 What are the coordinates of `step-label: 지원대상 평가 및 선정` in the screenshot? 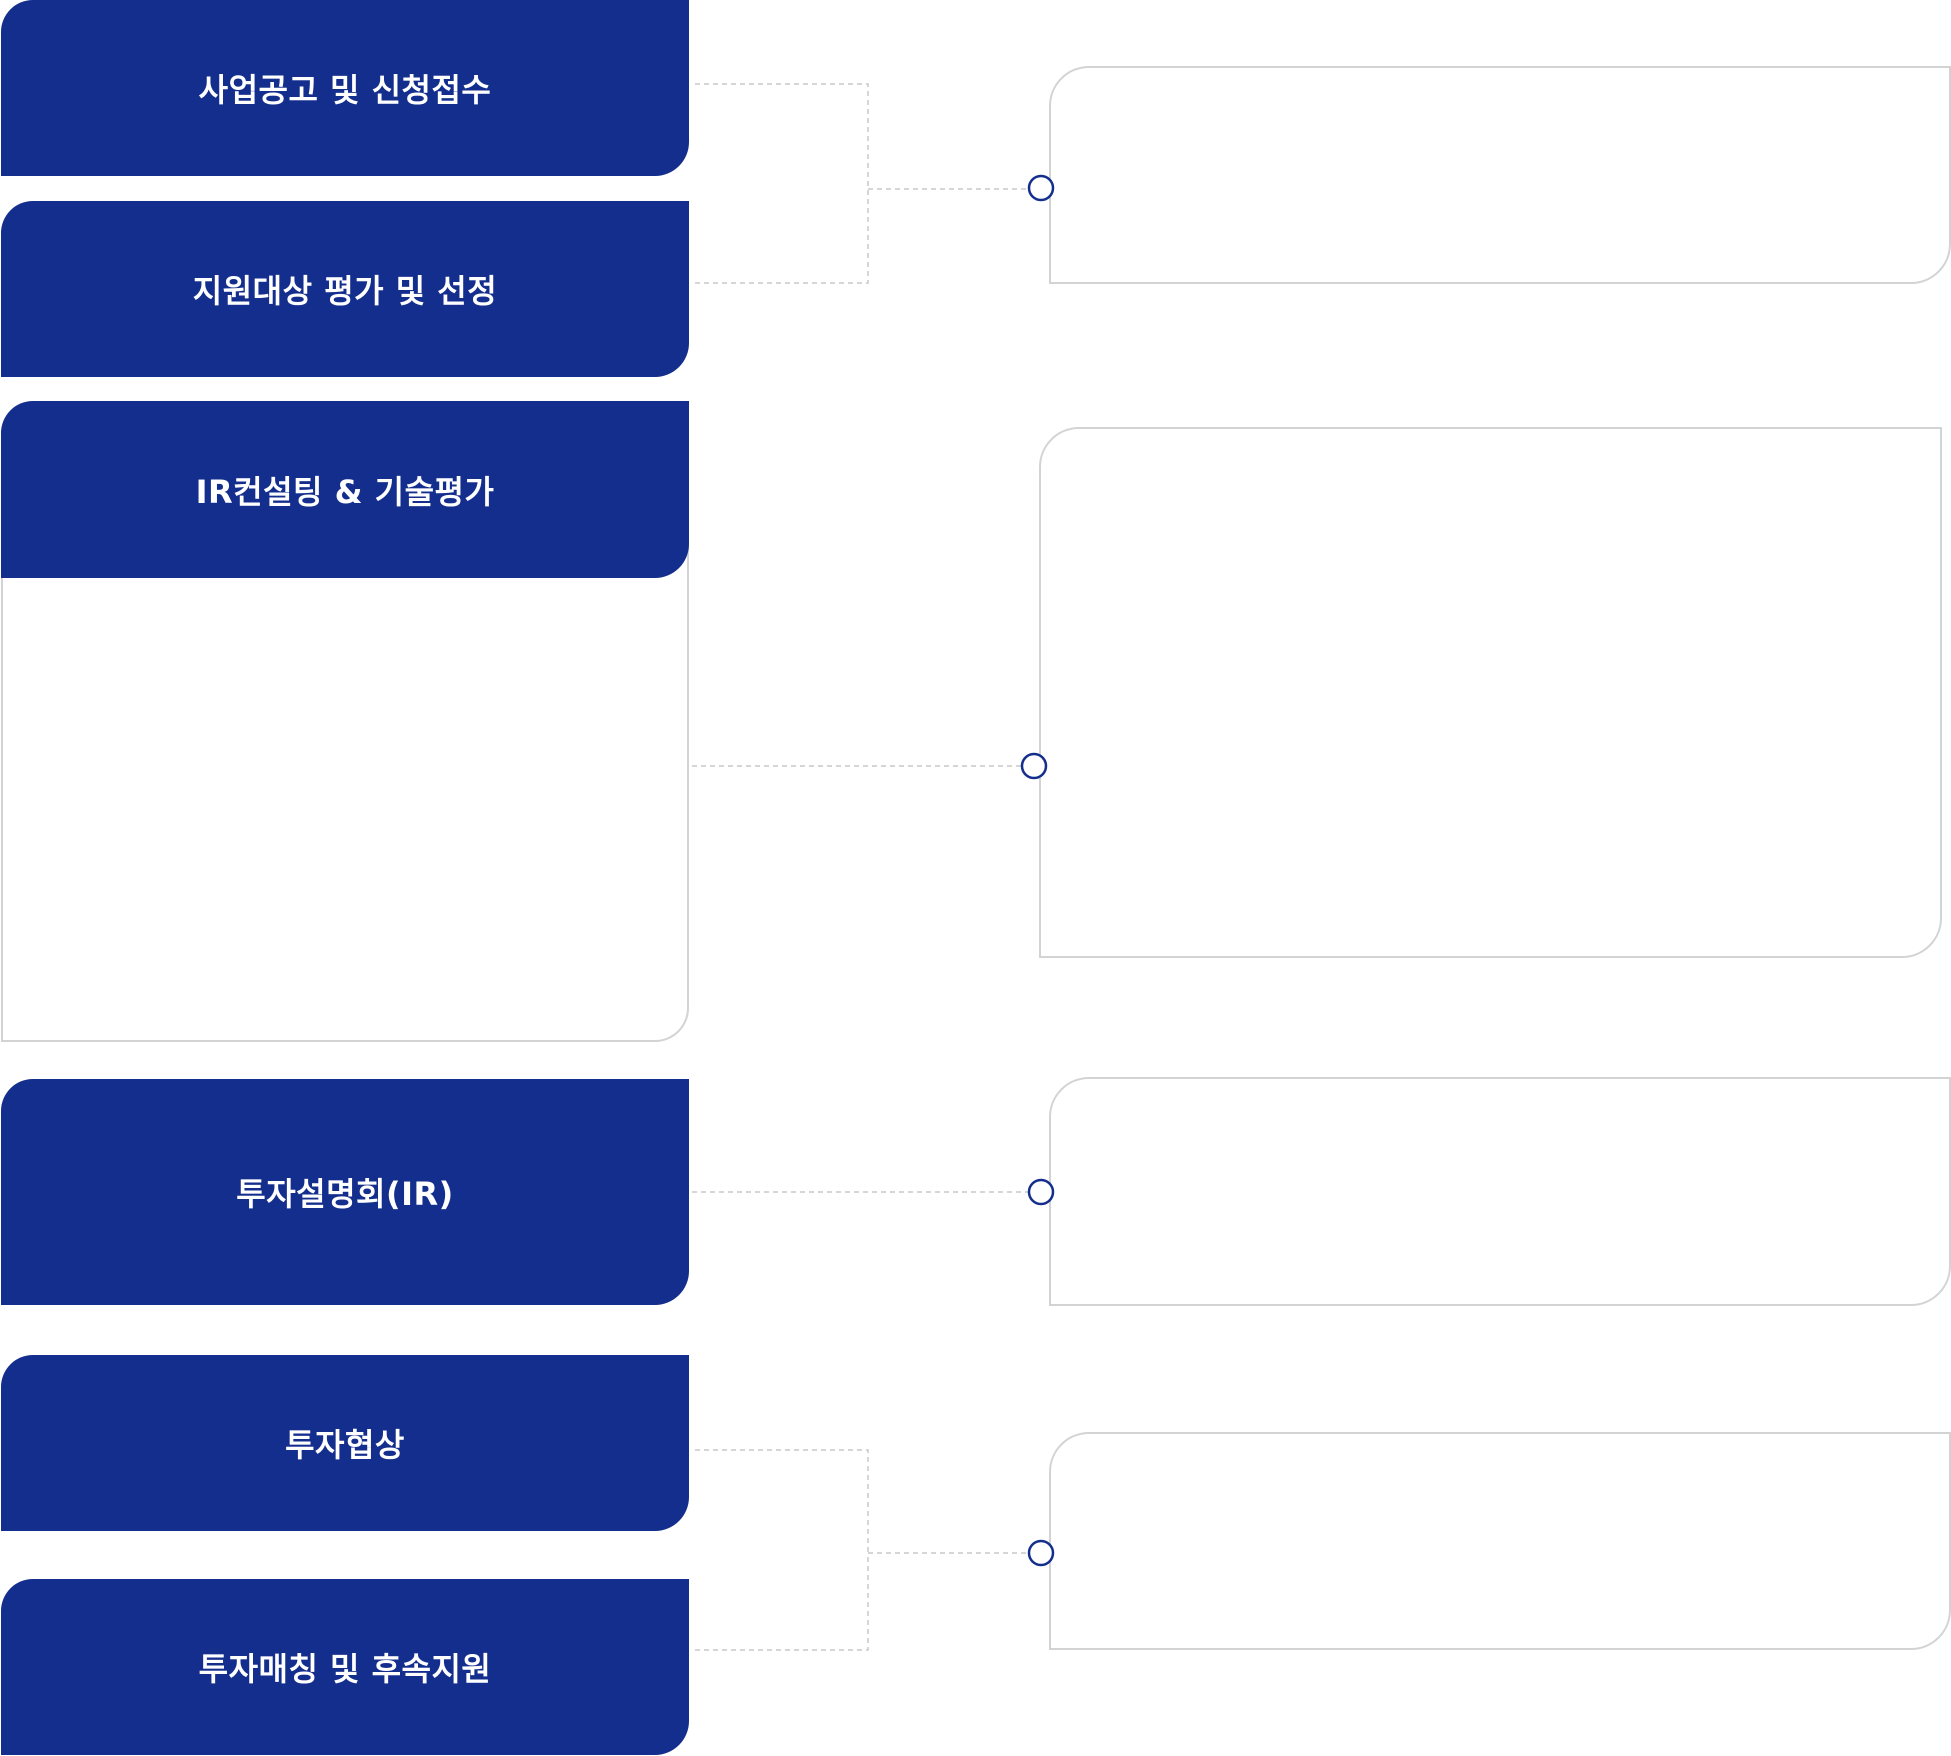 It's located at (345, 291).